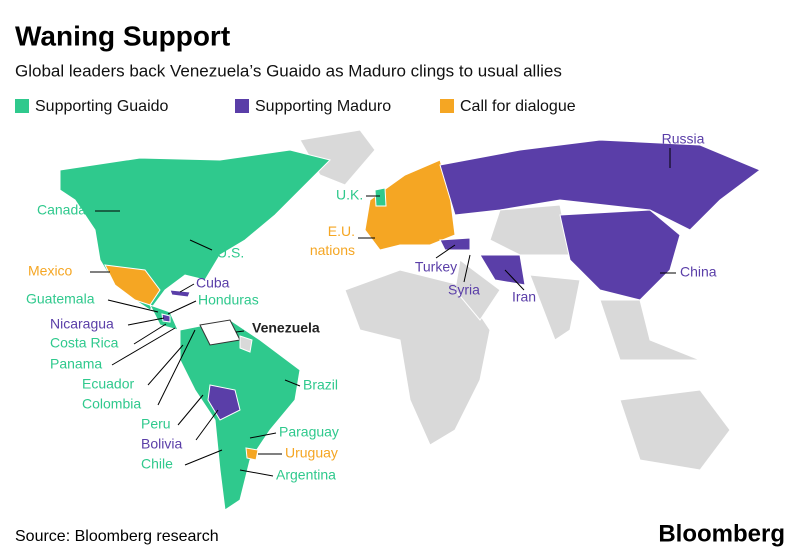 This screenshot has width=800, height=555. I want to click on legend-label: Supporting Guaido, so click(102, 106).